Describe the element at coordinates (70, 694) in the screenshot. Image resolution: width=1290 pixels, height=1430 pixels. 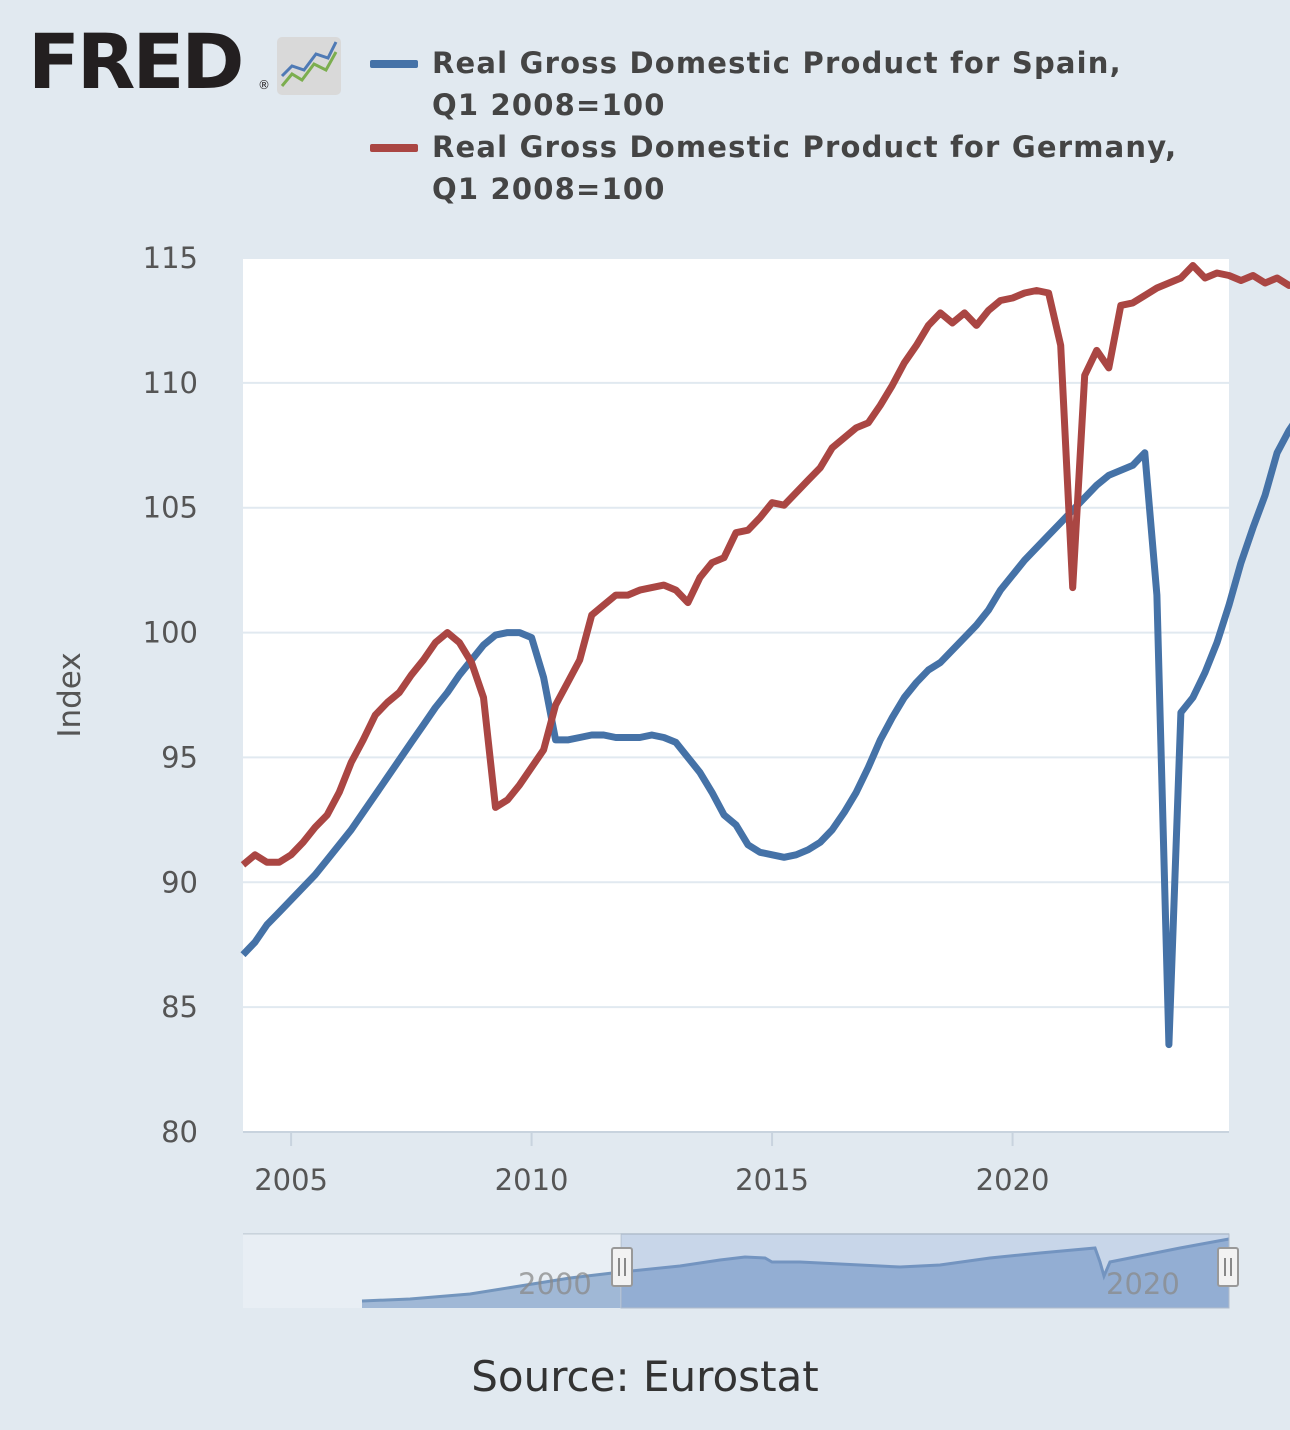
I see `y-axis-title: Index` at that location.